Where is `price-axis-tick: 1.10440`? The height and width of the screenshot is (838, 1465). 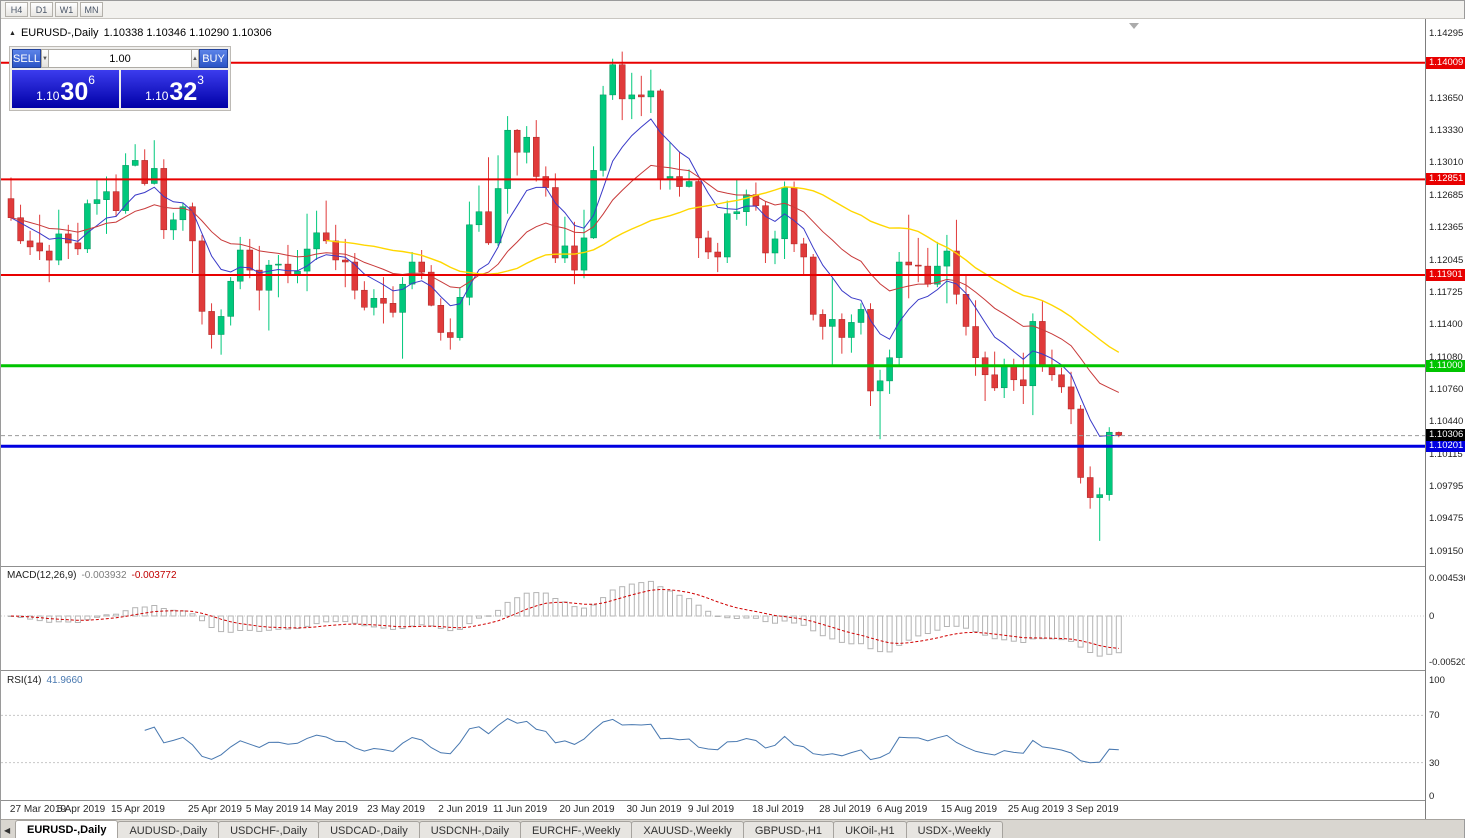 price-axis-tick: 1.10440 is located at coordinates (1446, 421).